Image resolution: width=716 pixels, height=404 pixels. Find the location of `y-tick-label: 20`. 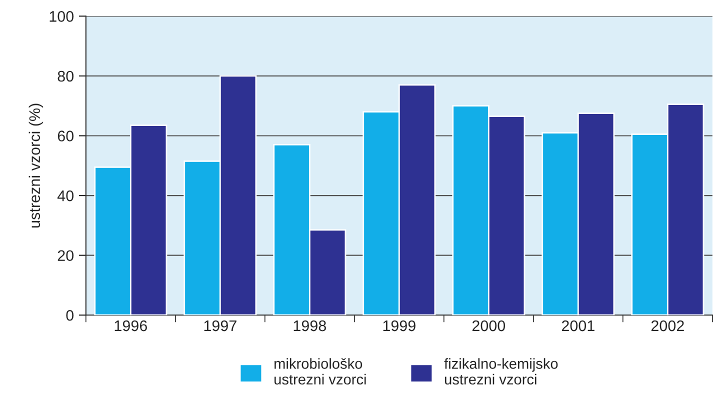

y-tick-label: 20 is located at coordinates (66, 256).